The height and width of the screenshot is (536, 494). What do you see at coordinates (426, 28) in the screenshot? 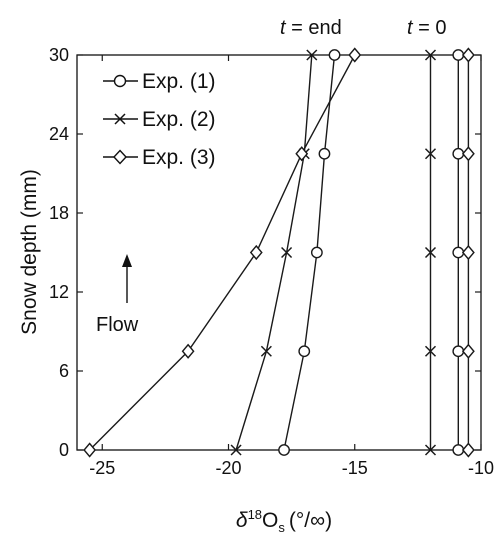
I see `t-zero-annotation: t = 0` at bounding box center [426, 28].